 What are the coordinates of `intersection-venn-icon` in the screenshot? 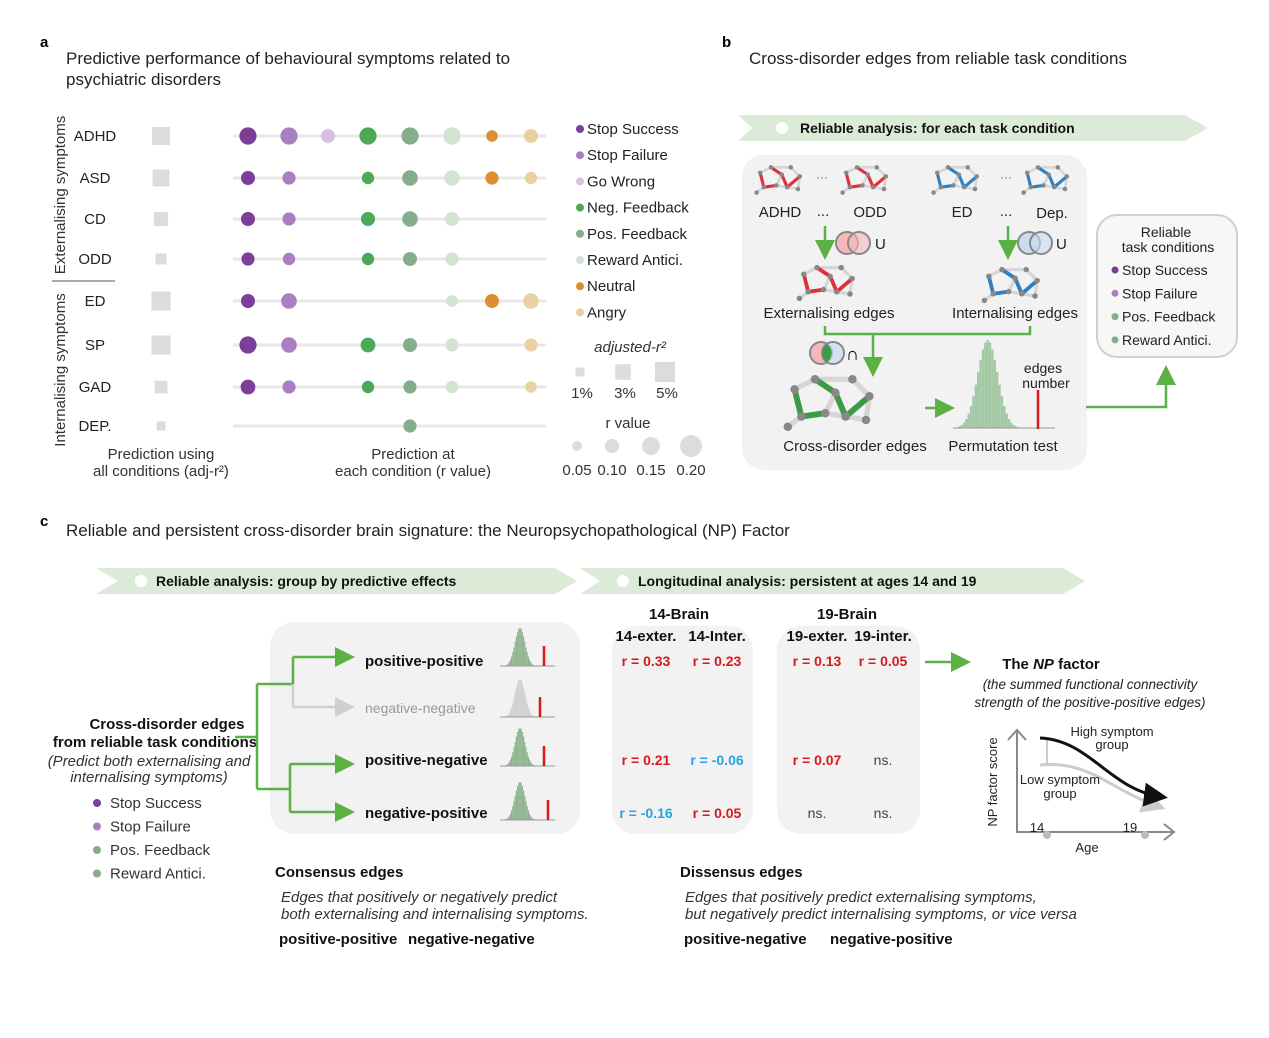 It's located at (827, 353).